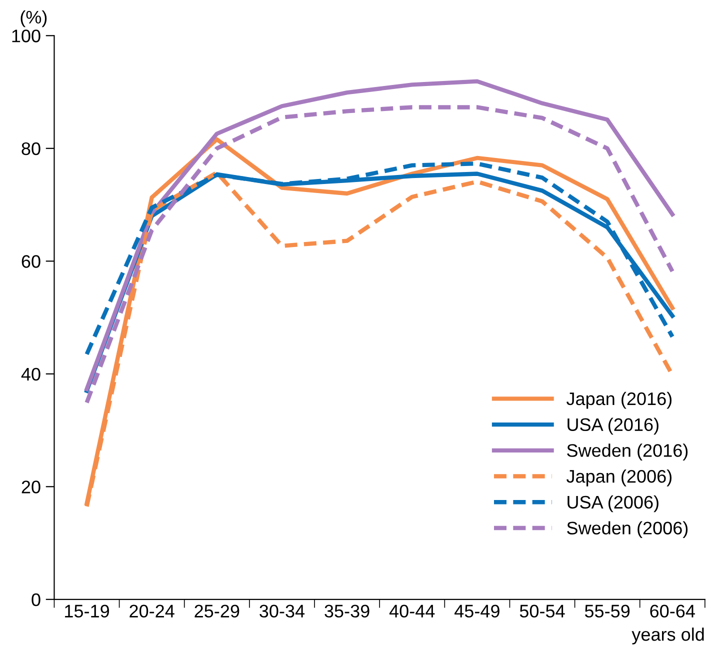 This screenshot has height=648, width=723. Describe the element at coordinates (619, 400) in the screenshot. I see `legend-label: Japan (2016)` at that location.